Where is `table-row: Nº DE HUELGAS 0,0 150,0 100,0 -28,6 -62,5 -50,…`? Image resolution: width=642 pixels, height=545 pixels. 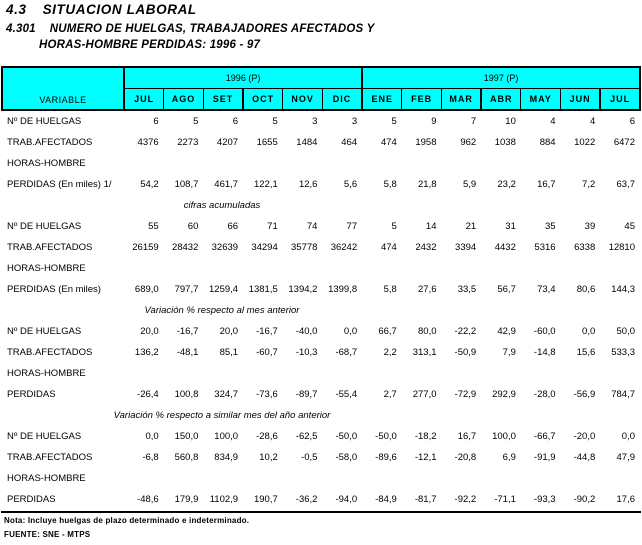 table-row: Nº DE HUELGAS 0,0 150,0 100,0 -28,6 -62,5 -50,… is located at coordinates (321, 436).